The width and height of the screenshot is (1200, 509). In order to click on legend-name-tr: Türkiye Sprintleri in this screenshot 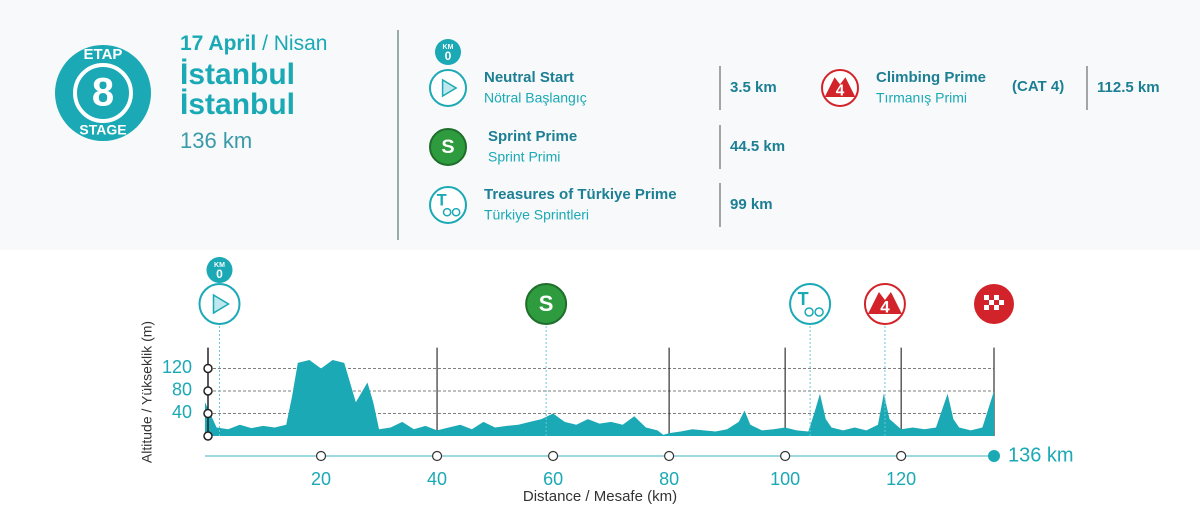, I will do `click(536, 215)`.